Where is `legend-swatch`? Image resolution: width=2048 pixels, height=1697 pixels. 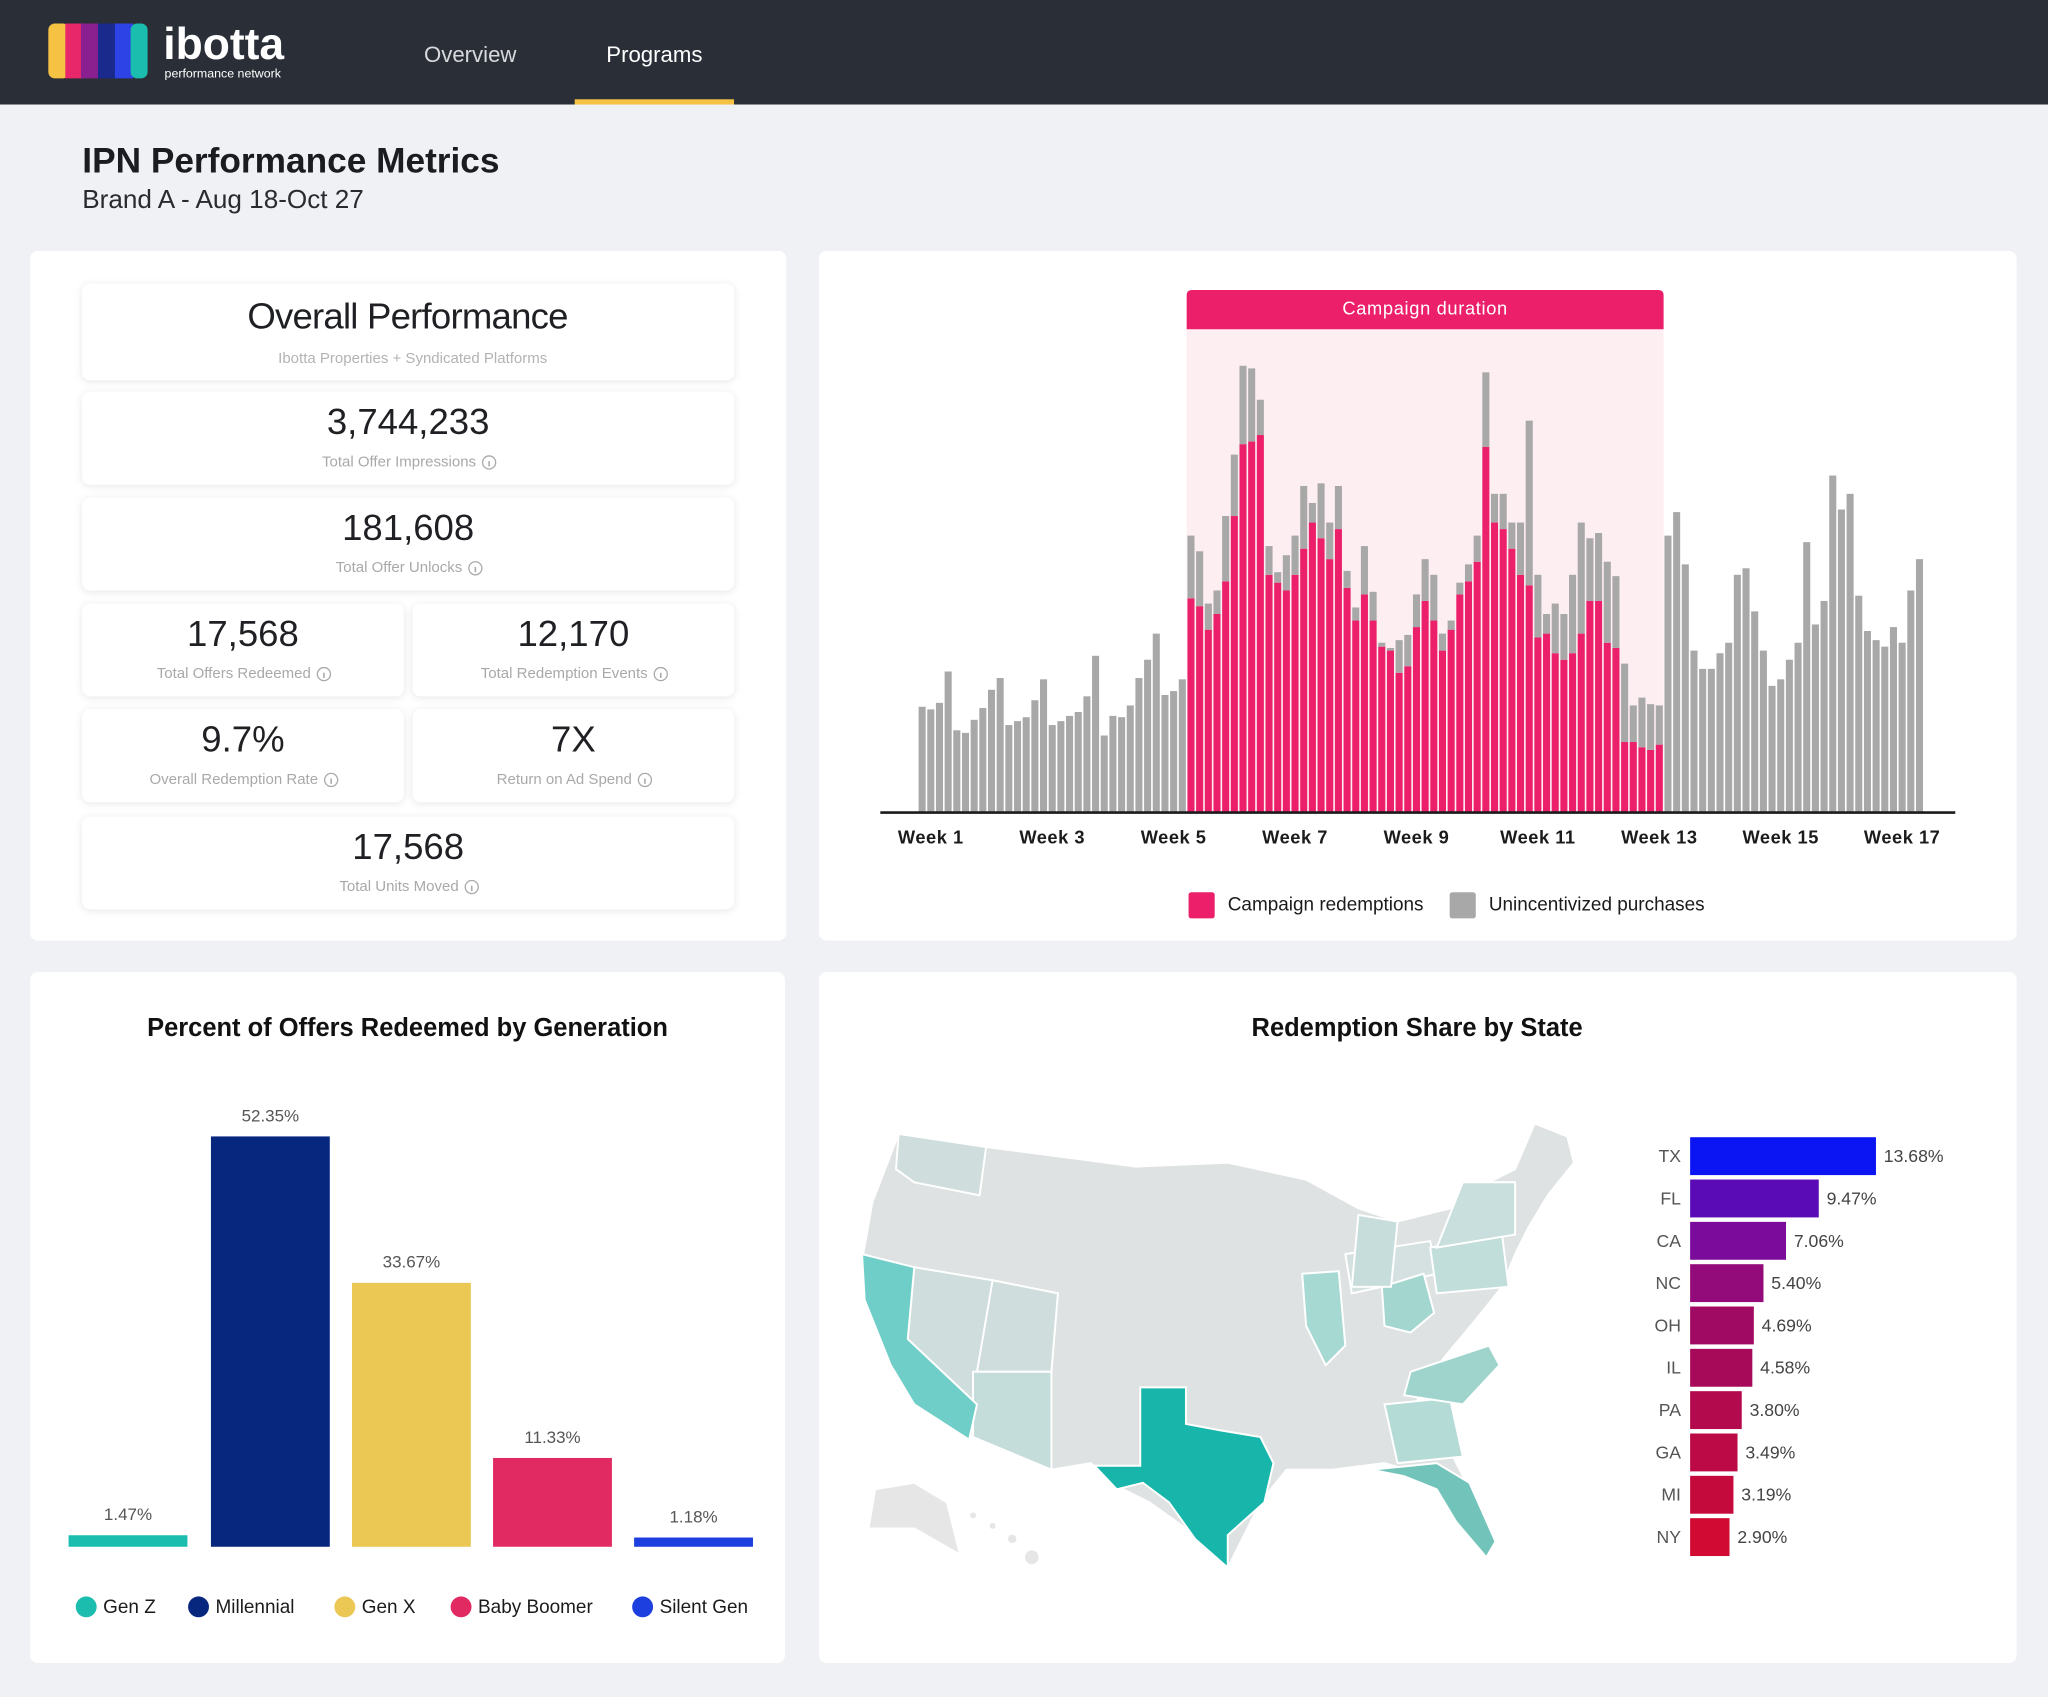 legend-swatch is located at coordinates (643, 1607).